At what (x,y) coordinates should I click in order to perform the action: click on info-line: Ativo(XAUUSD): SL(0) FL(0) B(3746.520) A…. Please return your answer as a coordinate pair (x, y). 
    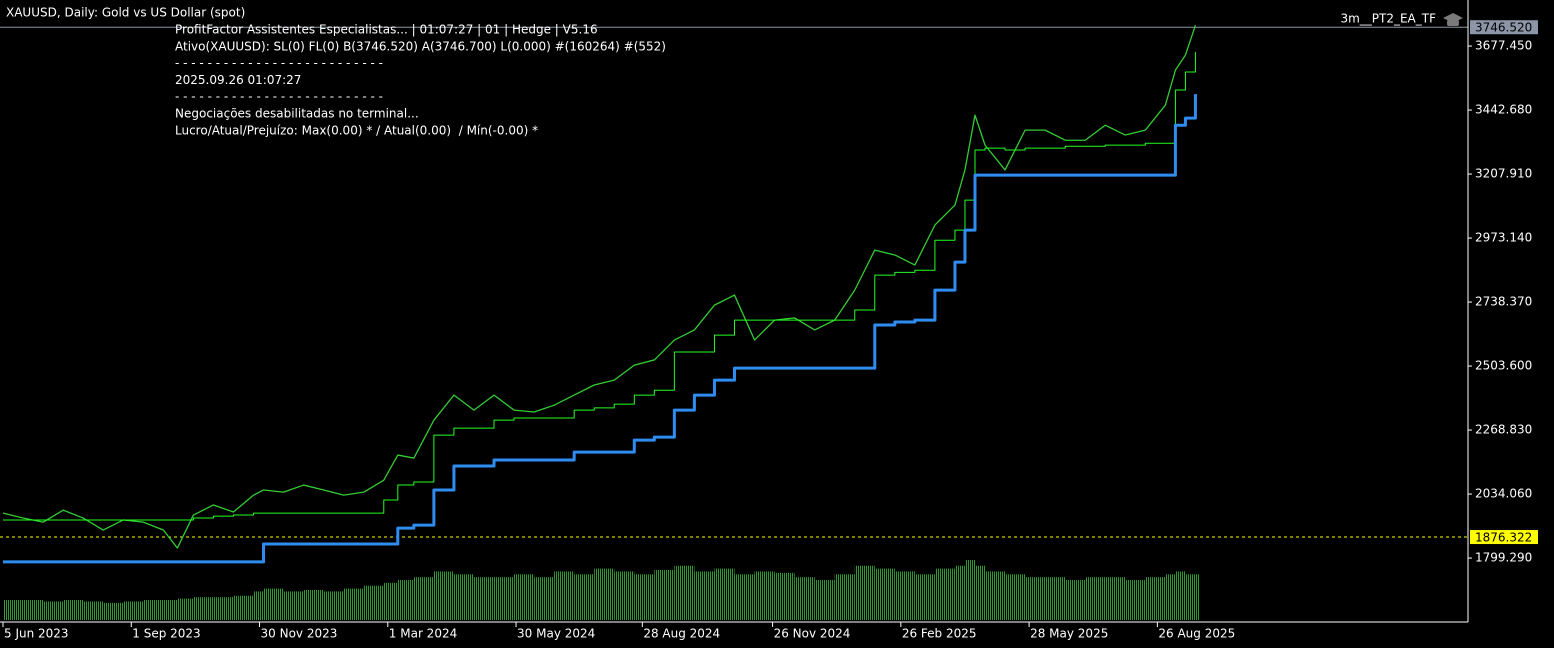
    Looking at the image, I should click on (420, 46).